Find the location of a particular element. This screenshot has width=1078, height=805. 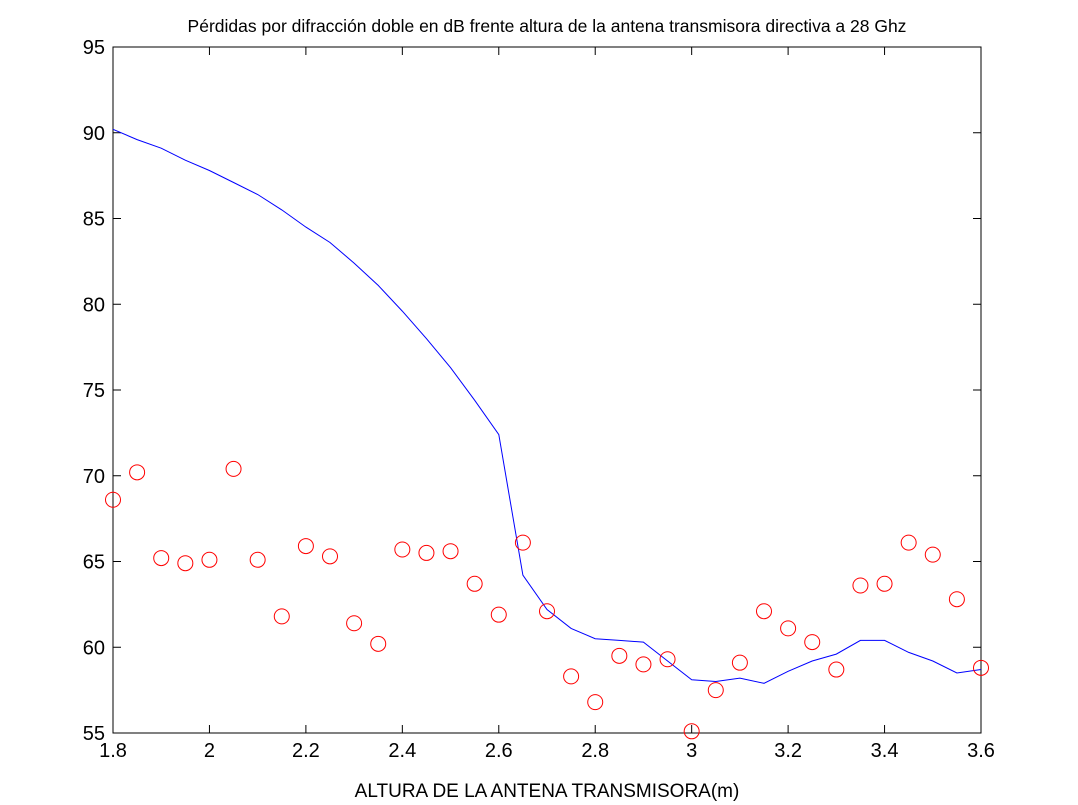

x-tick-label: 2 is located at coordinates (209, 751).